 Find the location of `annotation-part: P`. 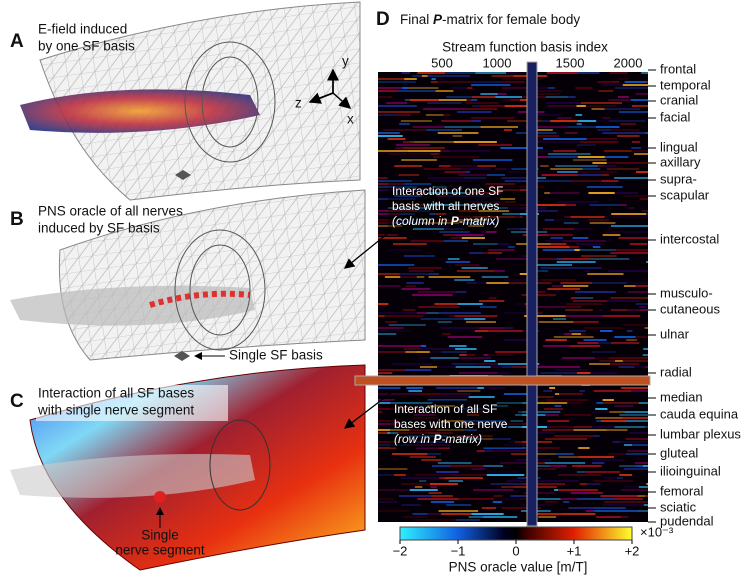

annotation-part: P is located at coordinates (437, 439).